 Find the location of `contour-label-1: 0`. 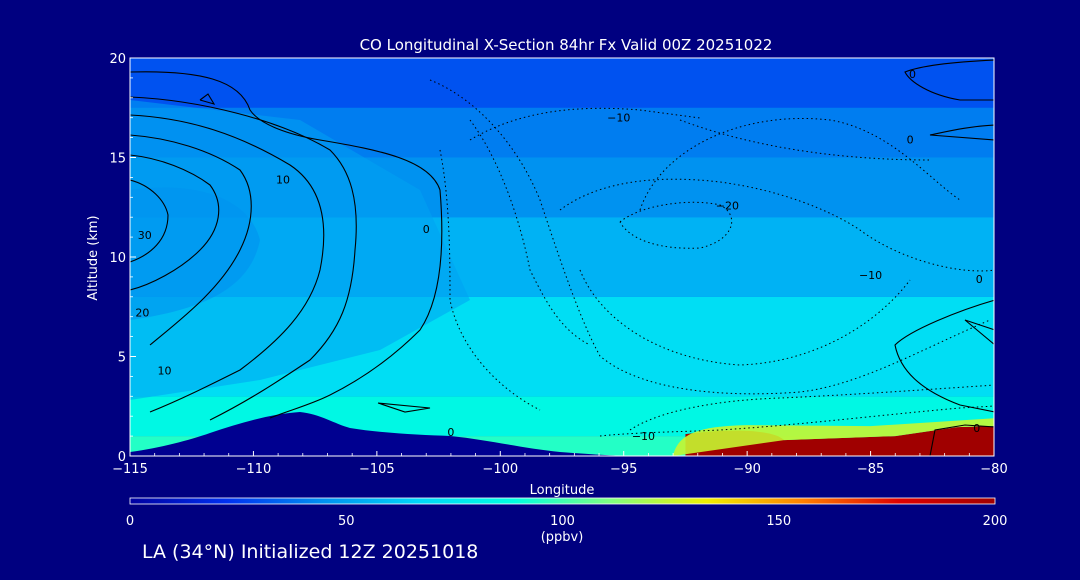

contour-label-1: 0 is located at coordinates (426, 229).